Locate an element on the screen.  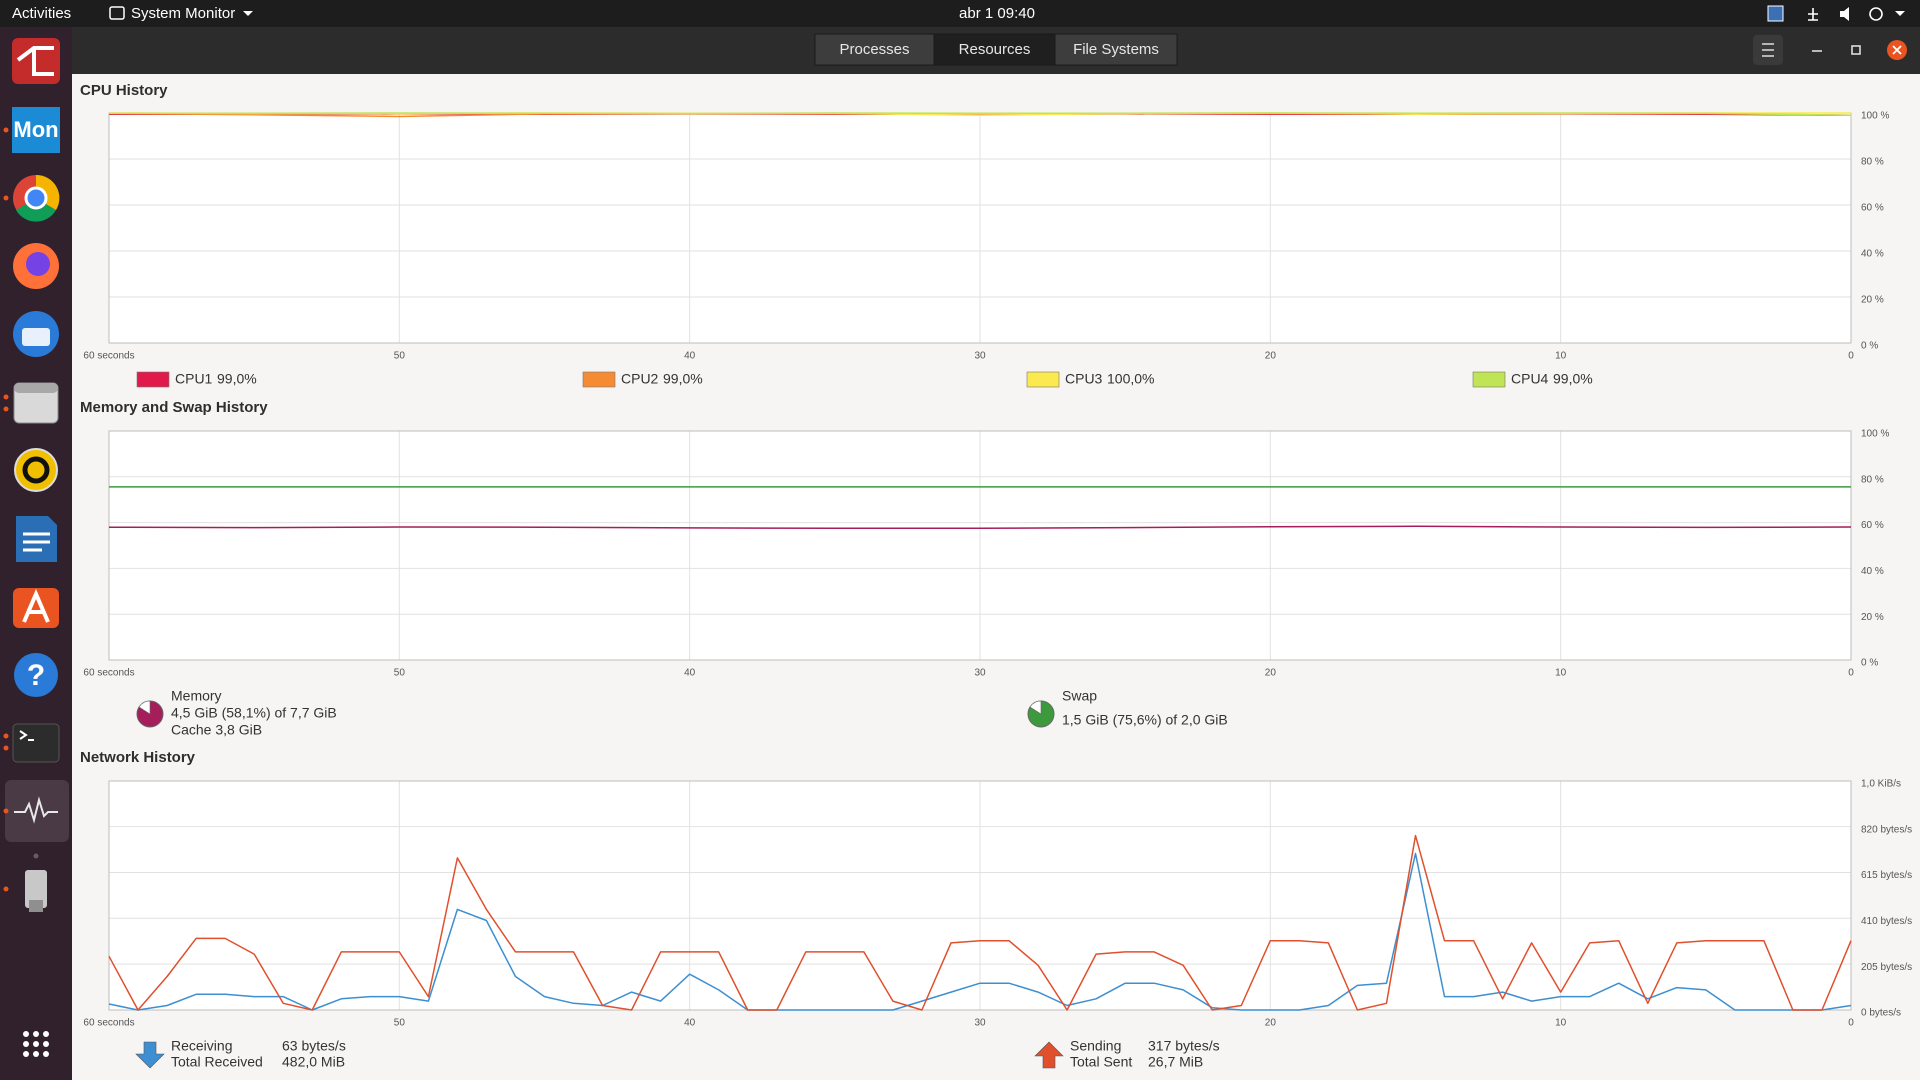
legend-rate: 63 bytes/s is located at coordinates (314, 1046).